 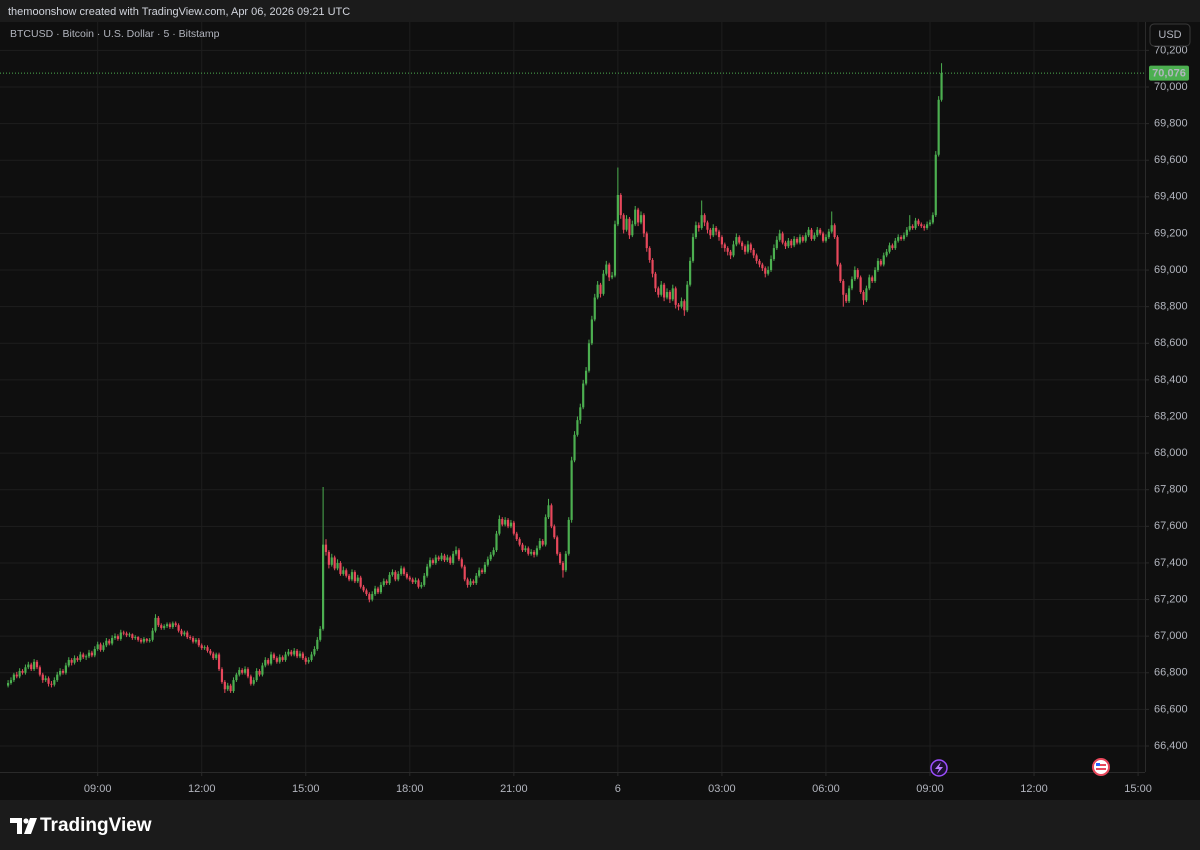 I want to click on x-tick-label: 15:00, so click(x=1138, y=789).